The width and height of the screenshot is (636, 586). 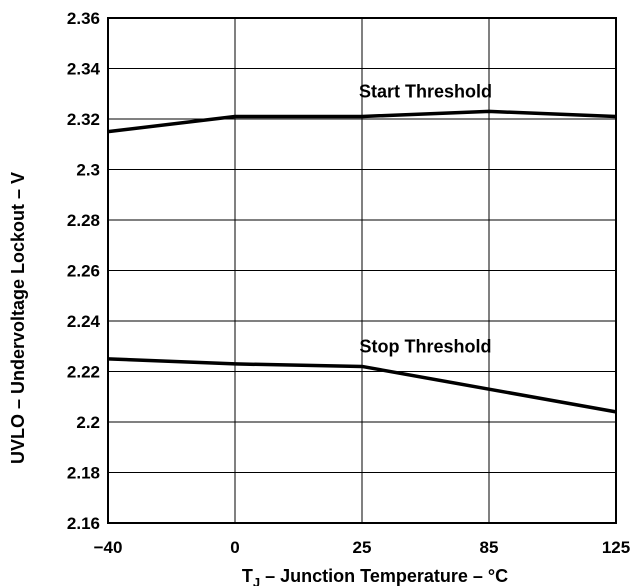 I want to click on start-threshold-line, so click(x=362, y=121).